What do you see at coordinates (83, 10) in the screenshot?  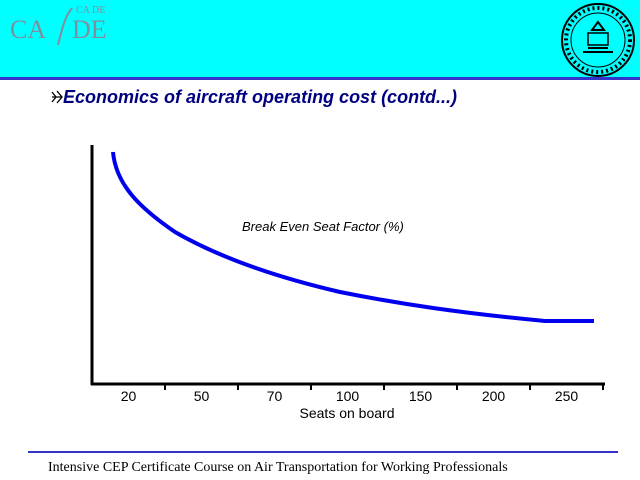 I see `logo-small-left: CA` at bounding box center [83, 10].